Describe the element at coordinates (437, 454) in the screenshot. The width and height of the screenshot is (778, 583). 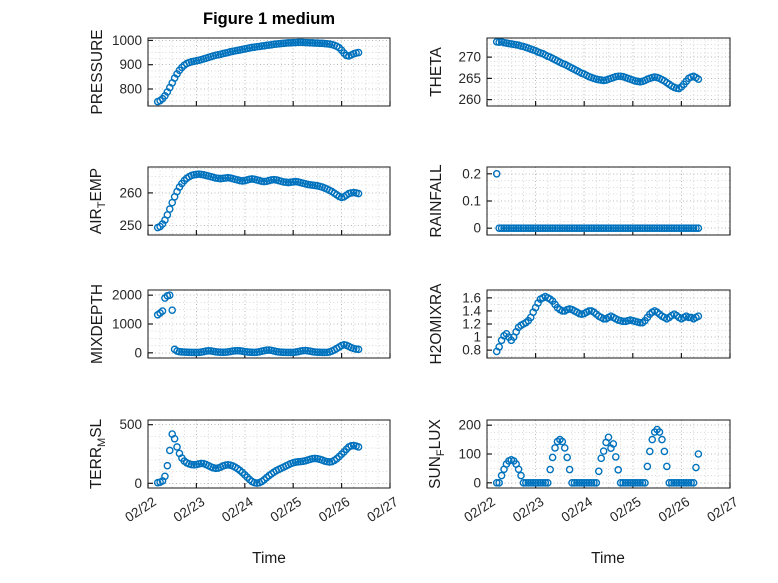
I see `y-axis-label-sun_flux: SUNFLUX` at that location.